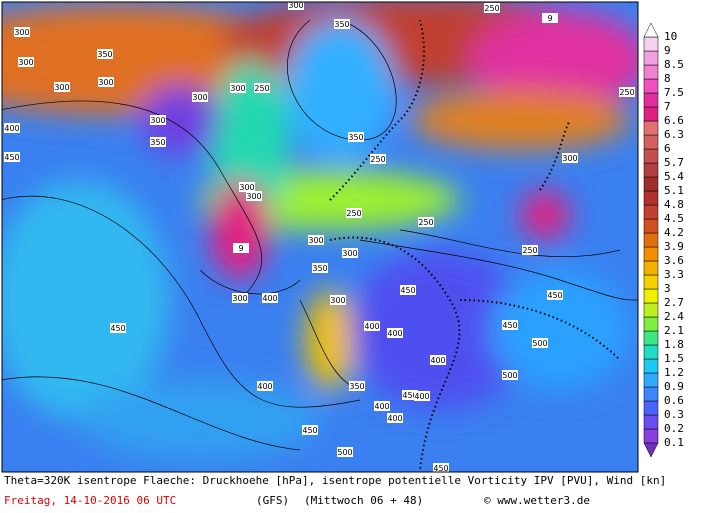 The height and width of the screenshot is (513, 704). Describe the element at coordinates (320, 493) in the screenshot. I see `footer-background` at that location.